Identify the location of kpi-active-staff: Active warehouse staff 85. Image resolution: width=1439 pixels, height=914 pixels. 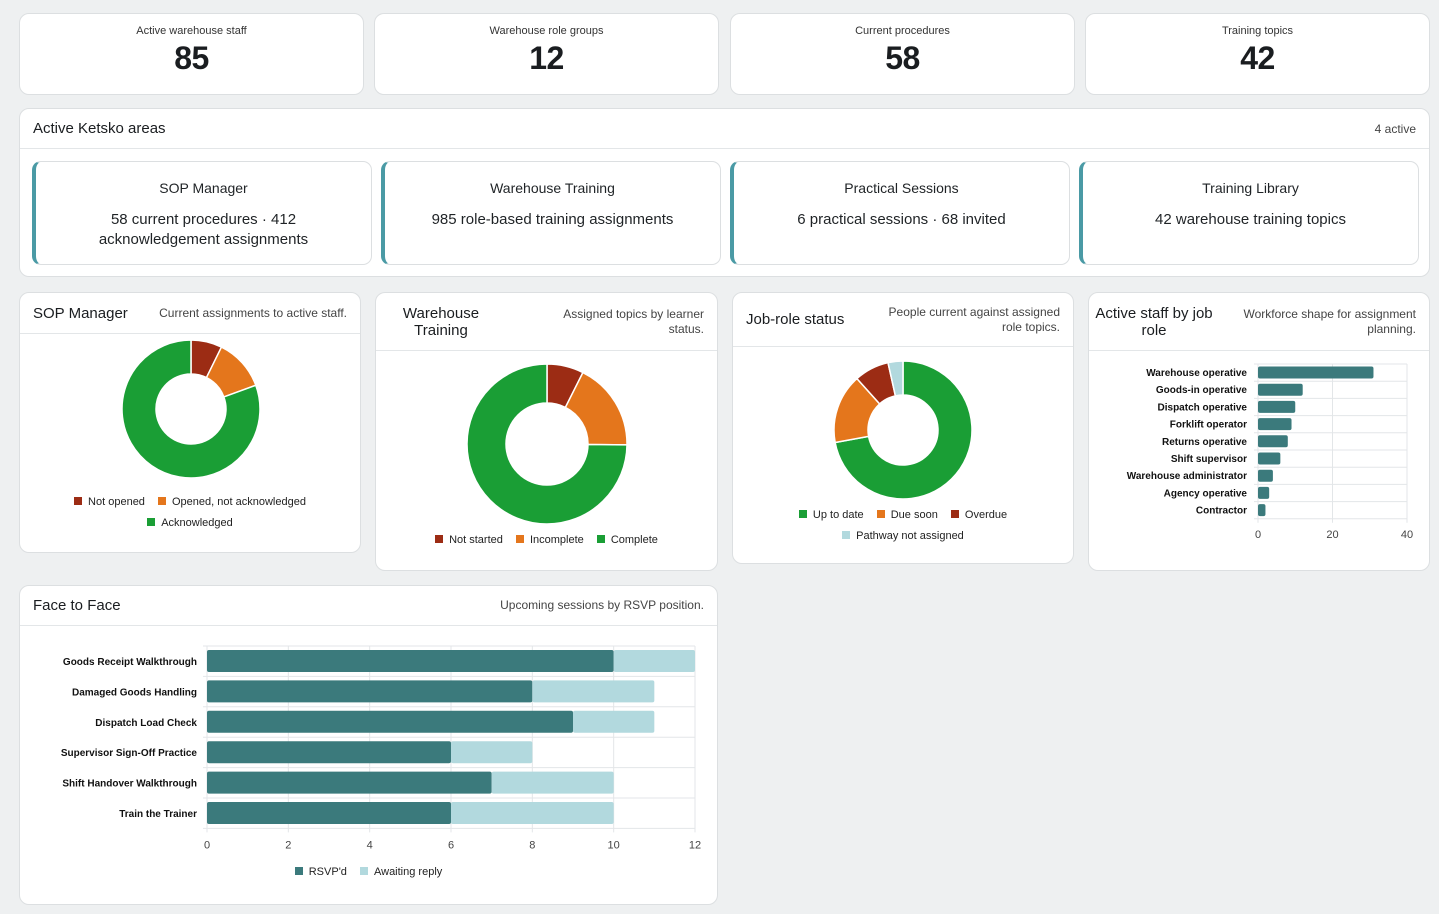
(191, 54).